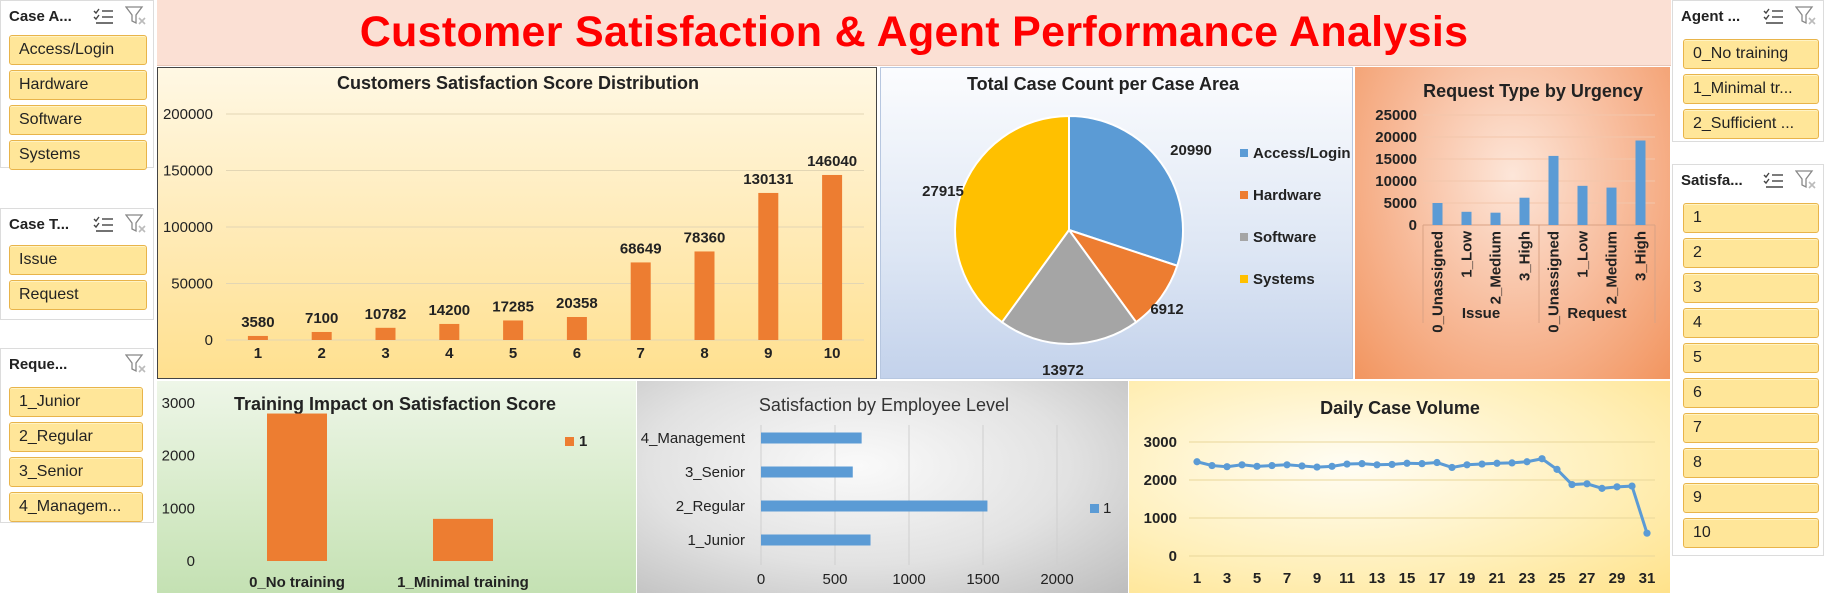 The width and height of the screenshot is (1824, 593). What do you see at coordinates (78, 120) in the screenshot?
I see `slicer-item-software: Software` at bounding box center [78, 120].